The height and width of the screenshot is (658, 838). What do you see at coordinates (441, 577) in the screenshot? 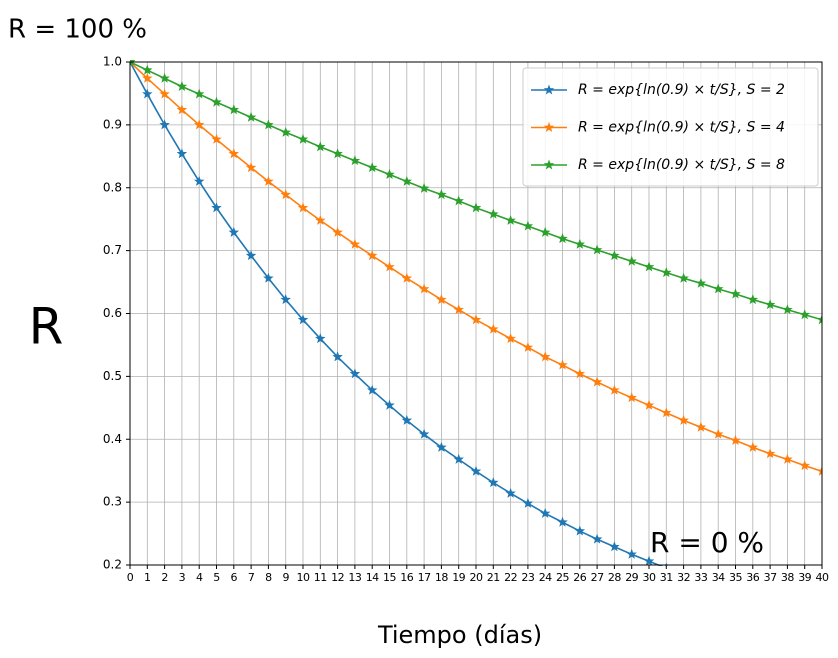
I see `x-tick-label: 18` at bounding box center [441, 577].